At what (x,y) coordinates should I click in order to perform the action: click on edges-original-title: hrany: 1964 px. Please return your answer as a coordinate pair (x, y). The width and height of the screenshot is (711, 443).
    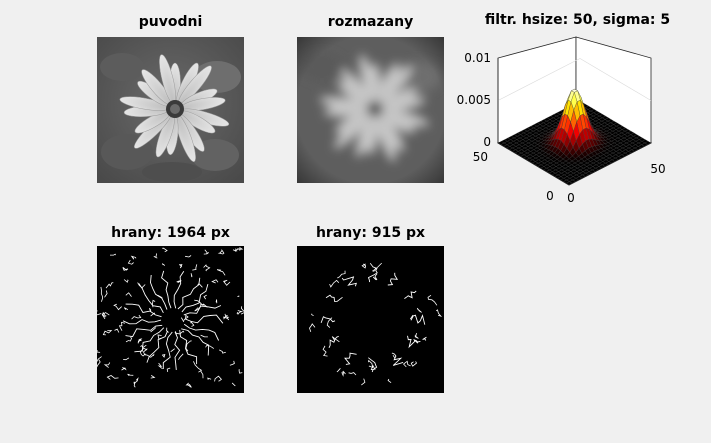
    Looking at the image, I should click on (170, 233).